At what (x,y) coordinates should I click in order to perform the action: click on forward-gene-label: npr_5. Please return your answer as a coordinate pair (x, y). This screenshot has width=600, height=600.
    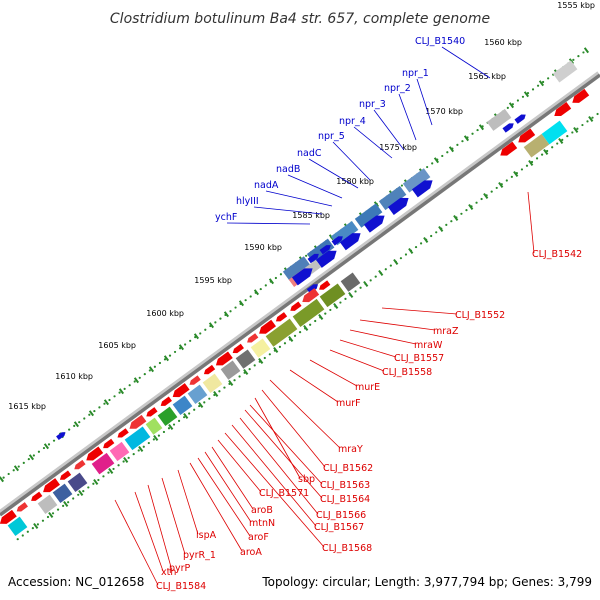
    Looking at the image, I should click on (331, 136).